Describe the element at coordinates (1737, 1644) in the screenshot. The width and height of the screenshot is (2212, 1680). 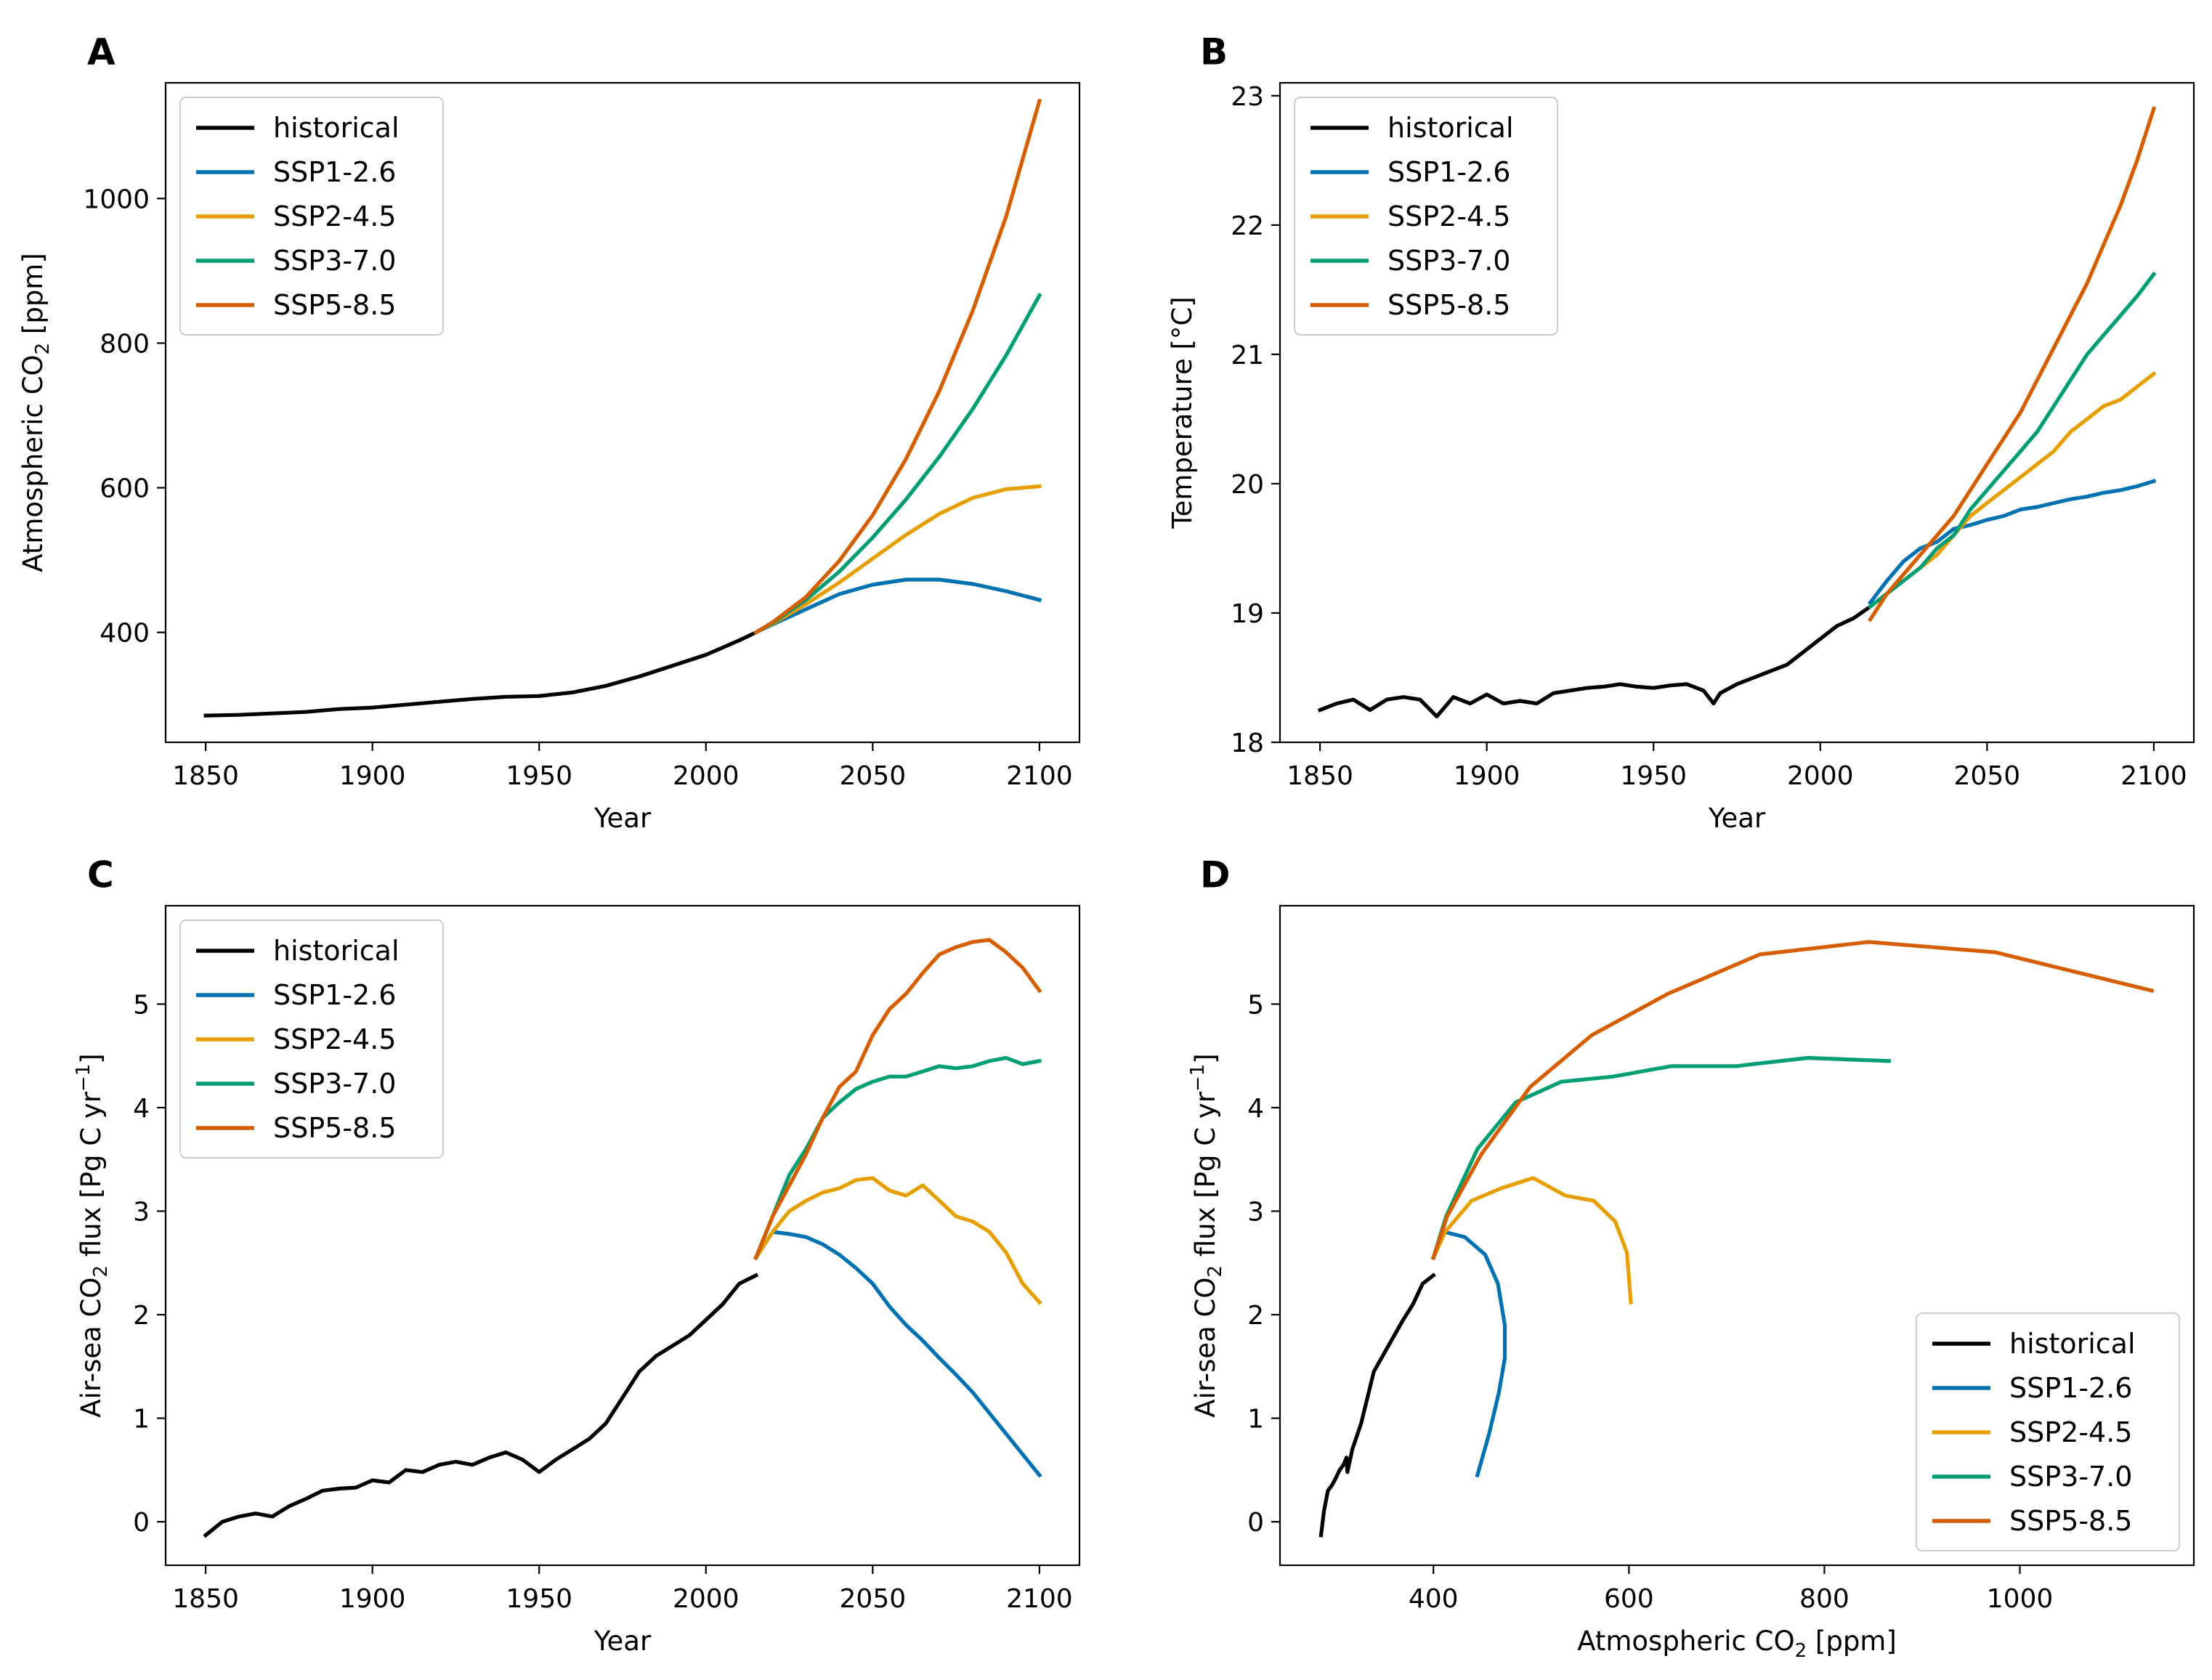
I see `x-axis-label: Atmospheric CO2 [ppm]` at that location.